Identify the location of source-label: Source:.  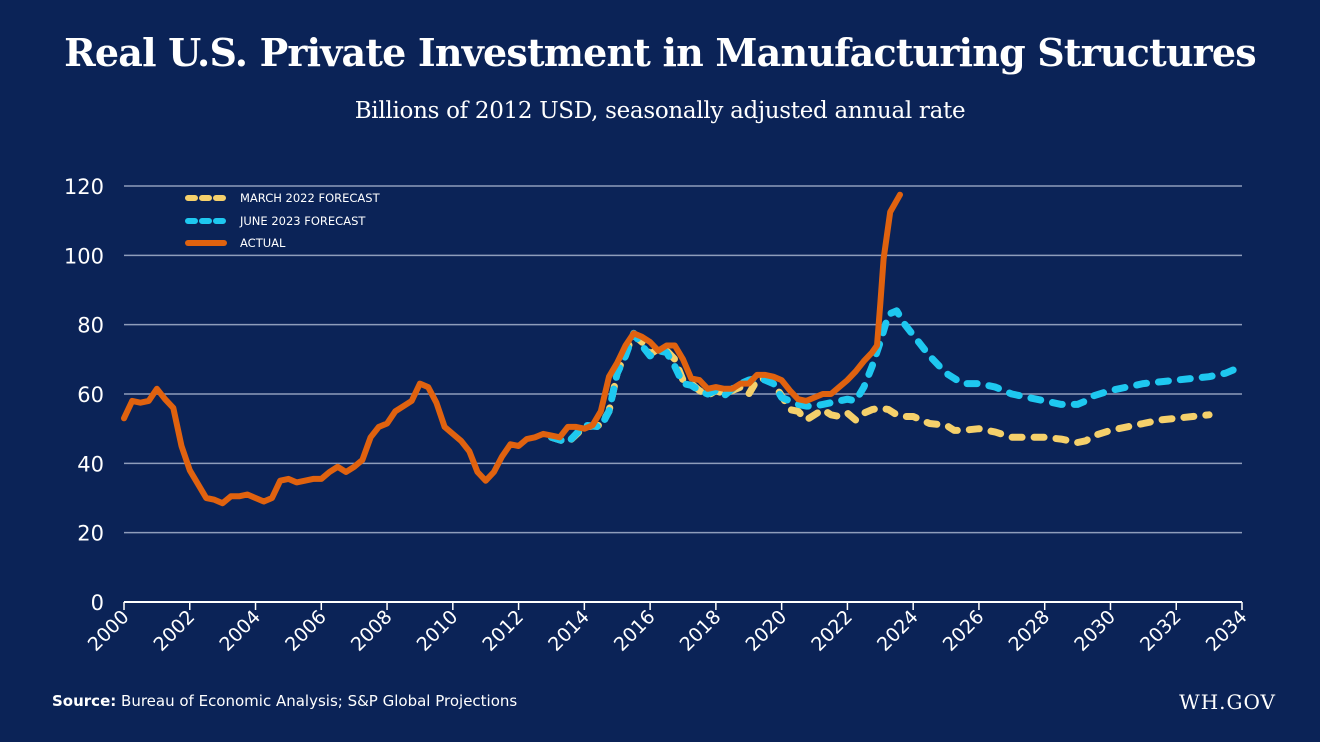
(84, 701).